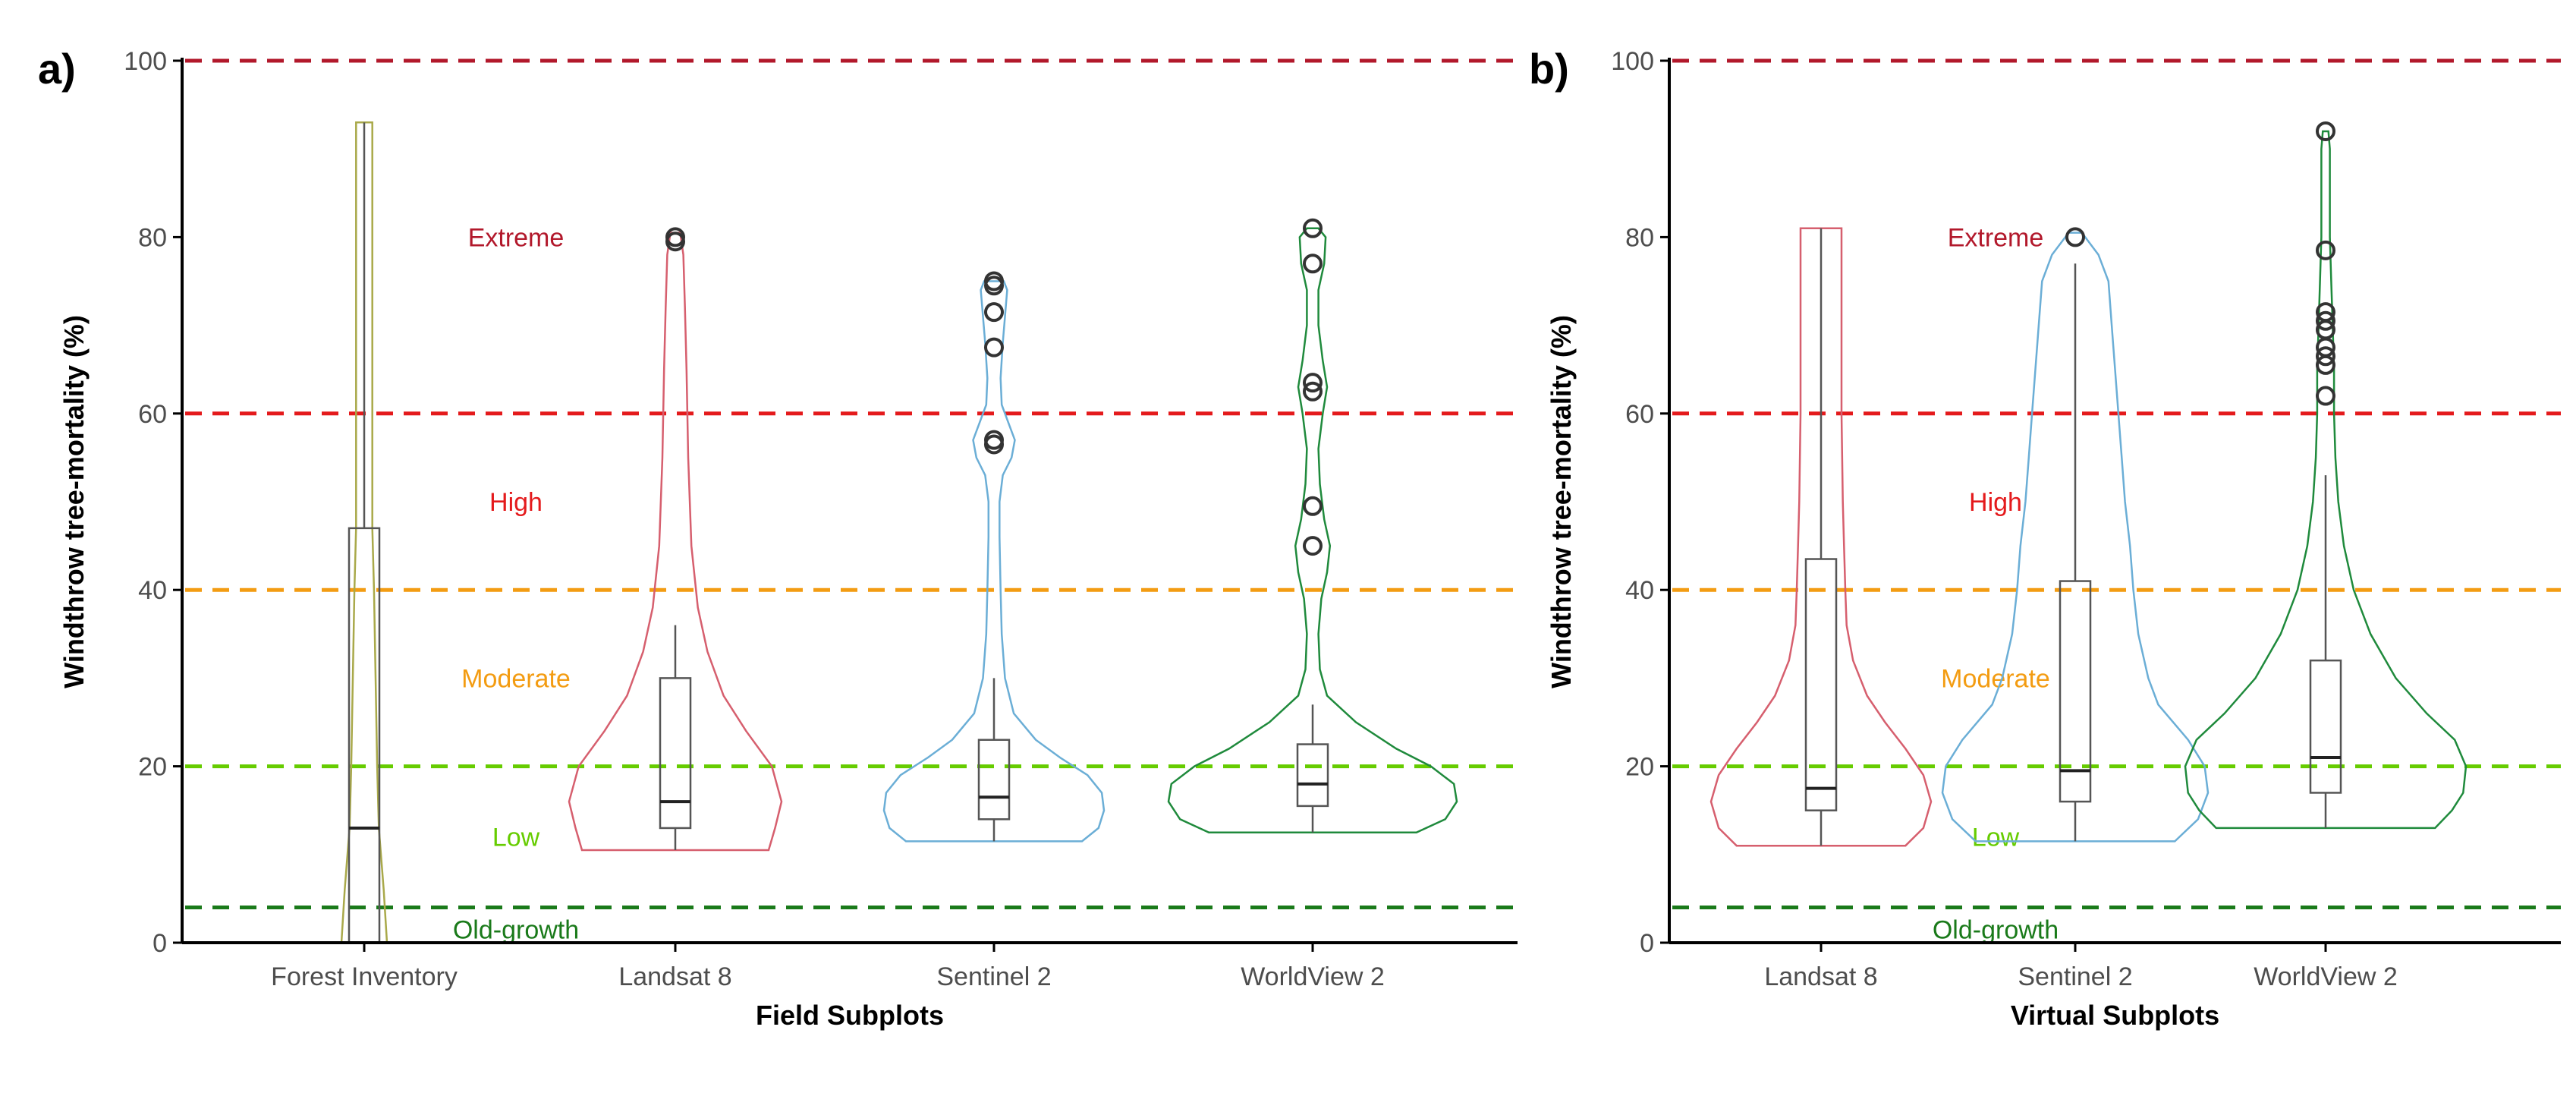 This screenshot has height=1093, width=2576. I want to click on panel-a-x-tick-label-worldview-2: WorldView 2, so click(1313, 976).